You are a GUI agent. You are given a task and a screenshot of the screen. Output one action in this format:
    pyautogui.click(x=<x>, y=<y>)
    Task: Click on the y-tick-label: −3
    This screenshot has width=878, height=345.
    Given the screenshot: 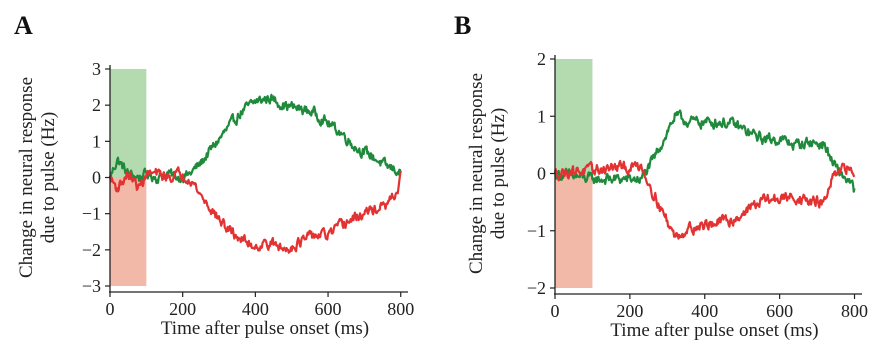 What is the action you would take?
    pyautogui.click(x=91, y=286)
    